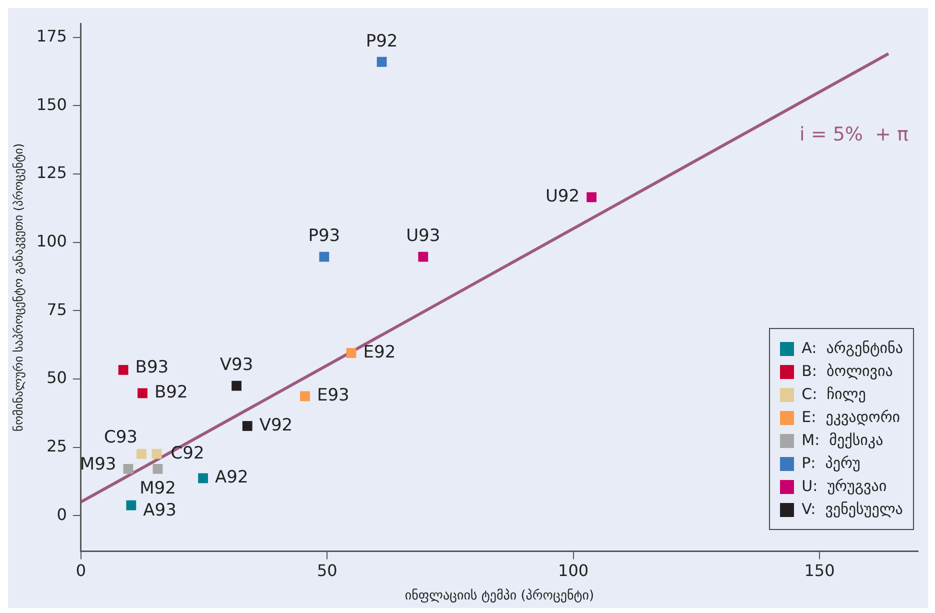 This screenshot has height=613, width=935. I want to click on y-tick-label: 25, so click(56, 446).